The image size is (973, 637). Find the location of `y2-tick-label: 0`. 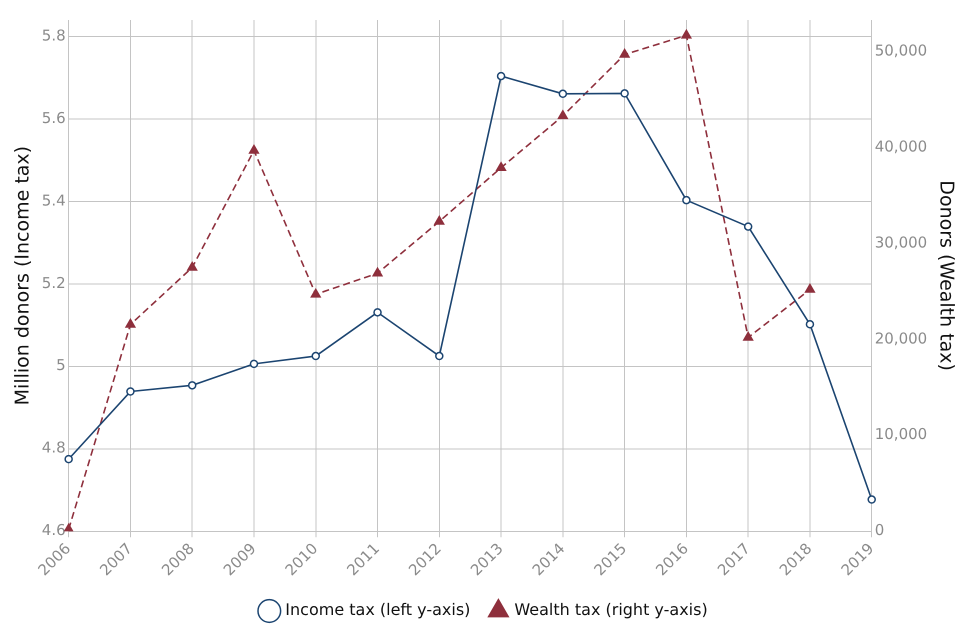

y2-tick-label: 0 is located at coordinates (879, 530).